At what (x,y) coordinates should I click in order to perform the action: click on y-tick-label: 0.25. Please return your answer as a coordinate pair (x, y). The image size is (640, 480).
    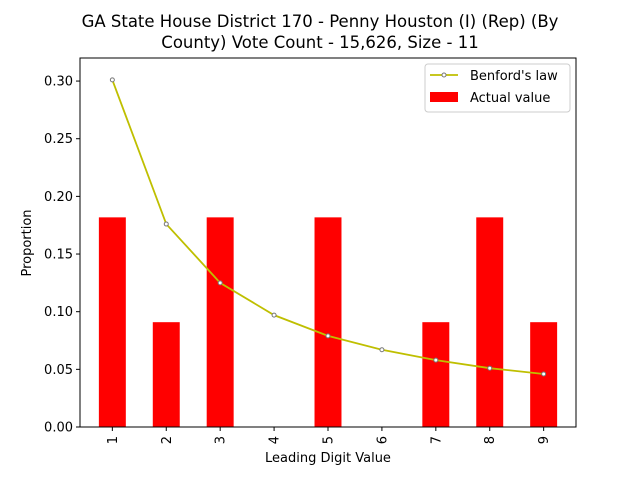
    Looking at the image, I should click on (58, 139).